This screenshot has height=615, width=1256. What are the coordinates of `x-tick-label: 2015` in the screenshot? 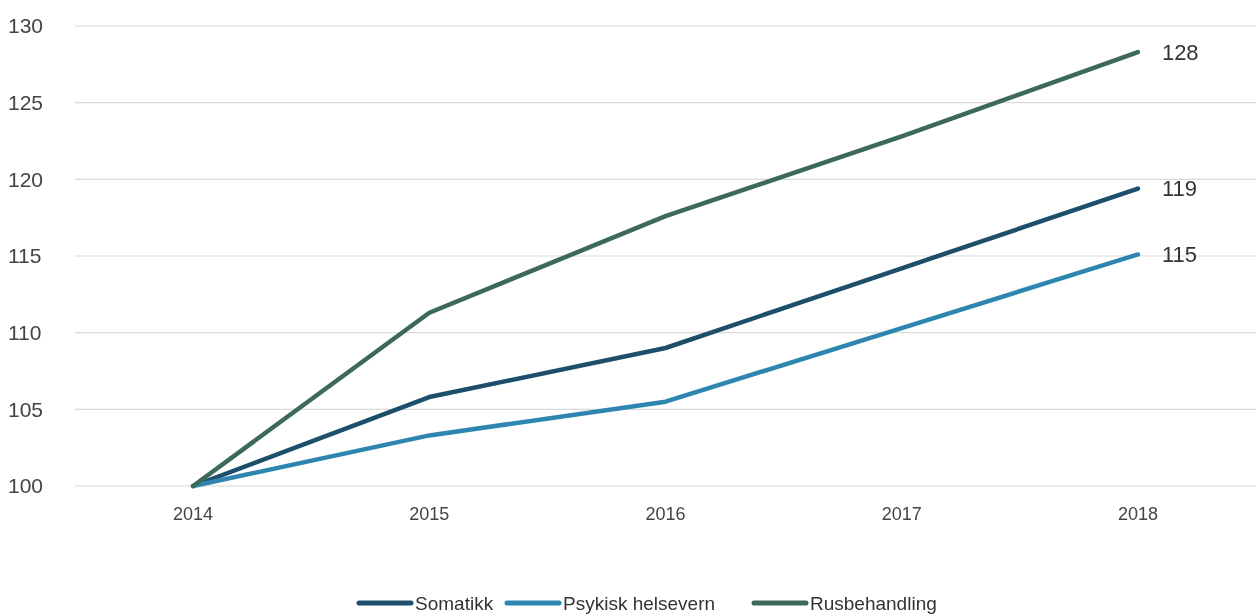 It's located at (429, 514).